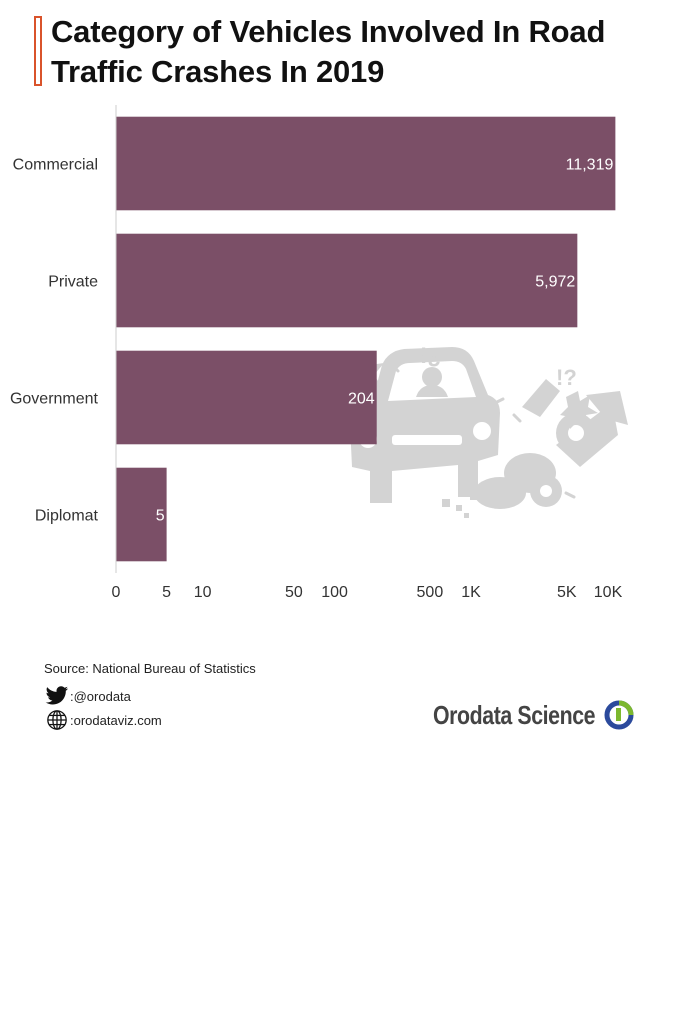 The height and width of the screenshot is (1024, 683). I want to click on x-tick-label: 100, so click(334, 592).